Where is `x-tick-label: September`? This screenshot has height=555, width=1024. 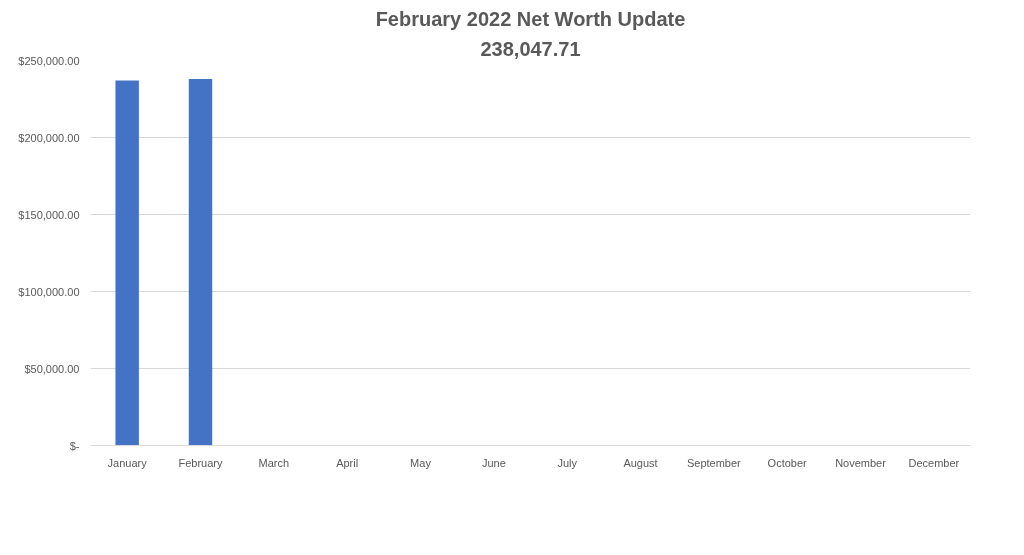
x-tick-label: September is located at coordinates (714, 462).